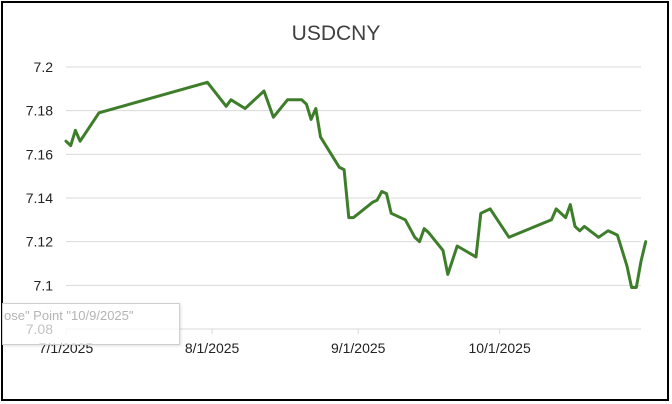 The height and width of the screenshot is (404, 672). I want to click on y-tick-label: 7.2, so click(44, 67).